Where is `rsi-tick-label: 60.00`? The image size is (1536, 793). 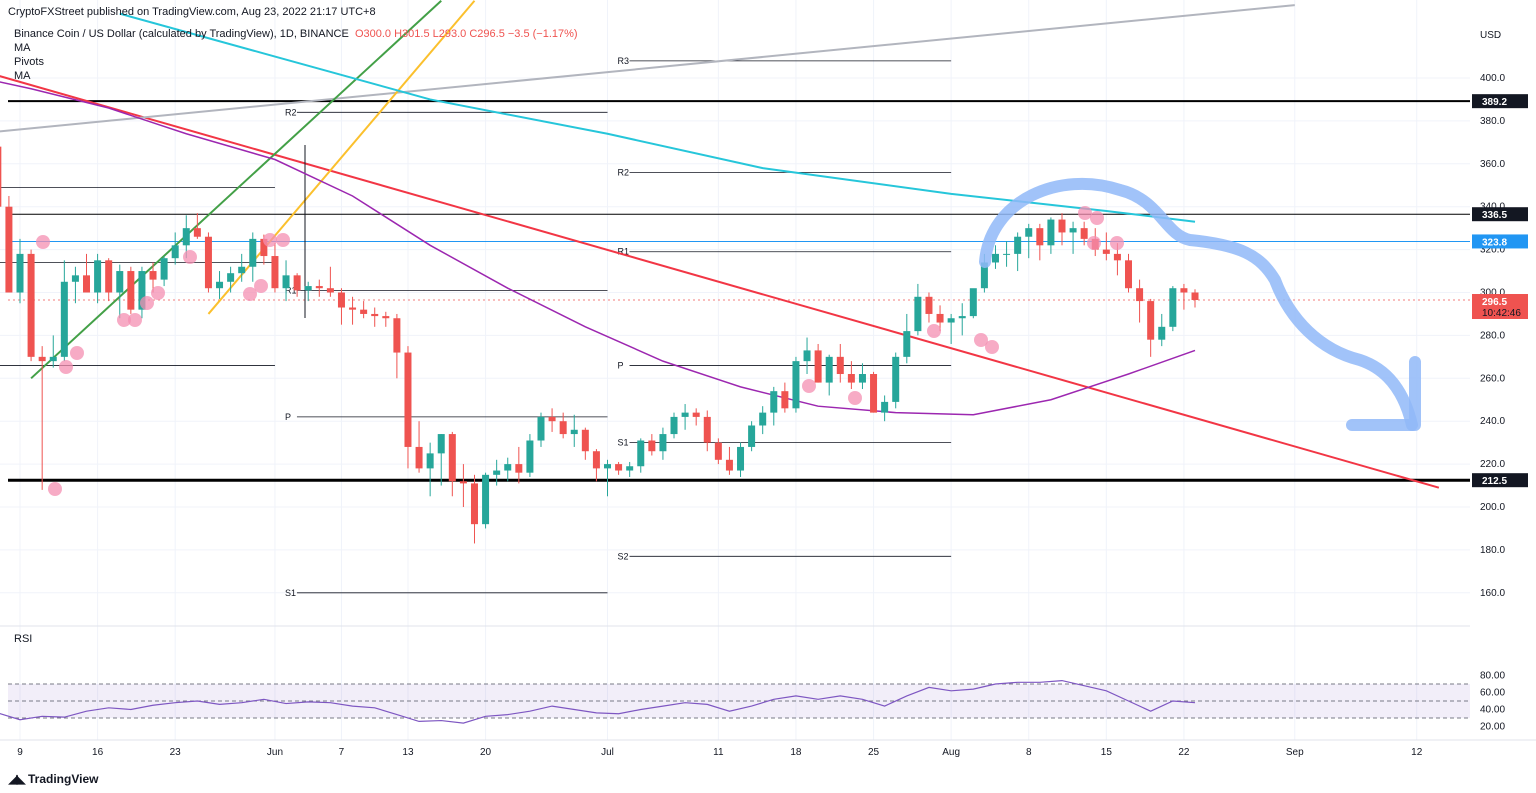 rsi-tick-label: 60.00 is located at coordinates (1492, 693).